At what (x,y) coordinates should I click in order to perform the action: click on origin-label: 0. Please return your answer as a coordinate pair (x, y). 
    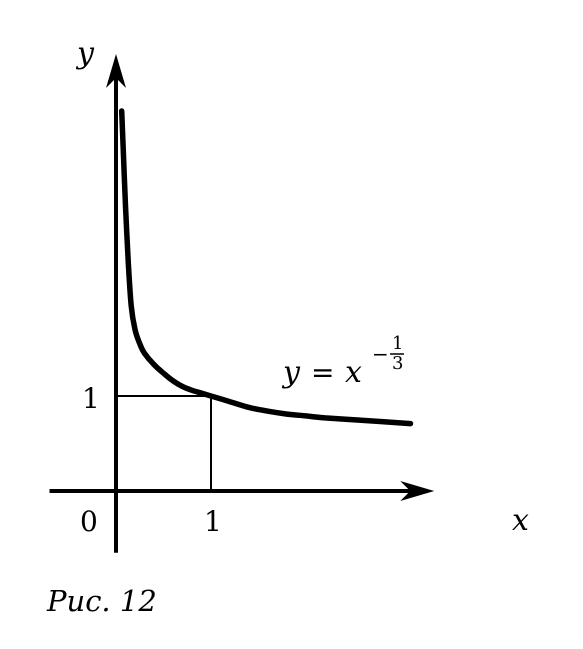
    Looking at the image, I should click on (89, 521).